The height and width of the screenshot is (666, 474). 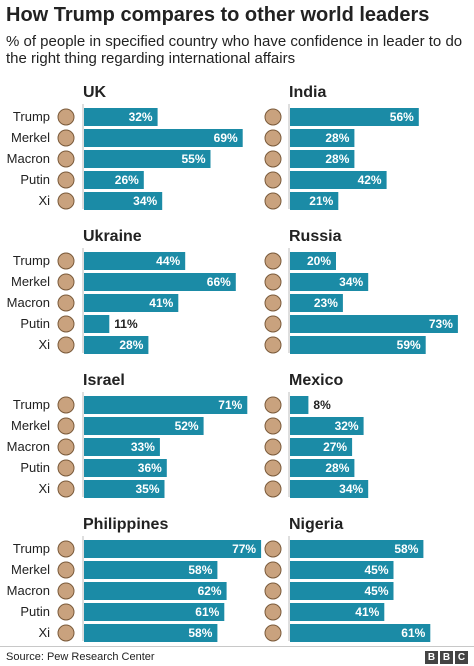 What do you see at coordinates (307, 92) in the screenshot?
I see `panel-title: India` at bounding box center [307, 92].